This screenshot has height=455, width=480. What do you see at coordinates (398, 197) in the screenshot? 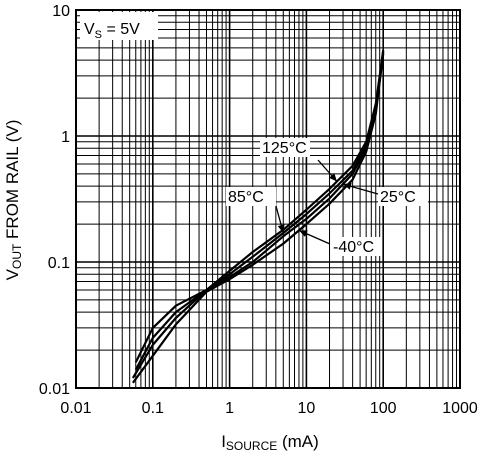
I see `series-label: 25°C` at bounding box center [398, 197].